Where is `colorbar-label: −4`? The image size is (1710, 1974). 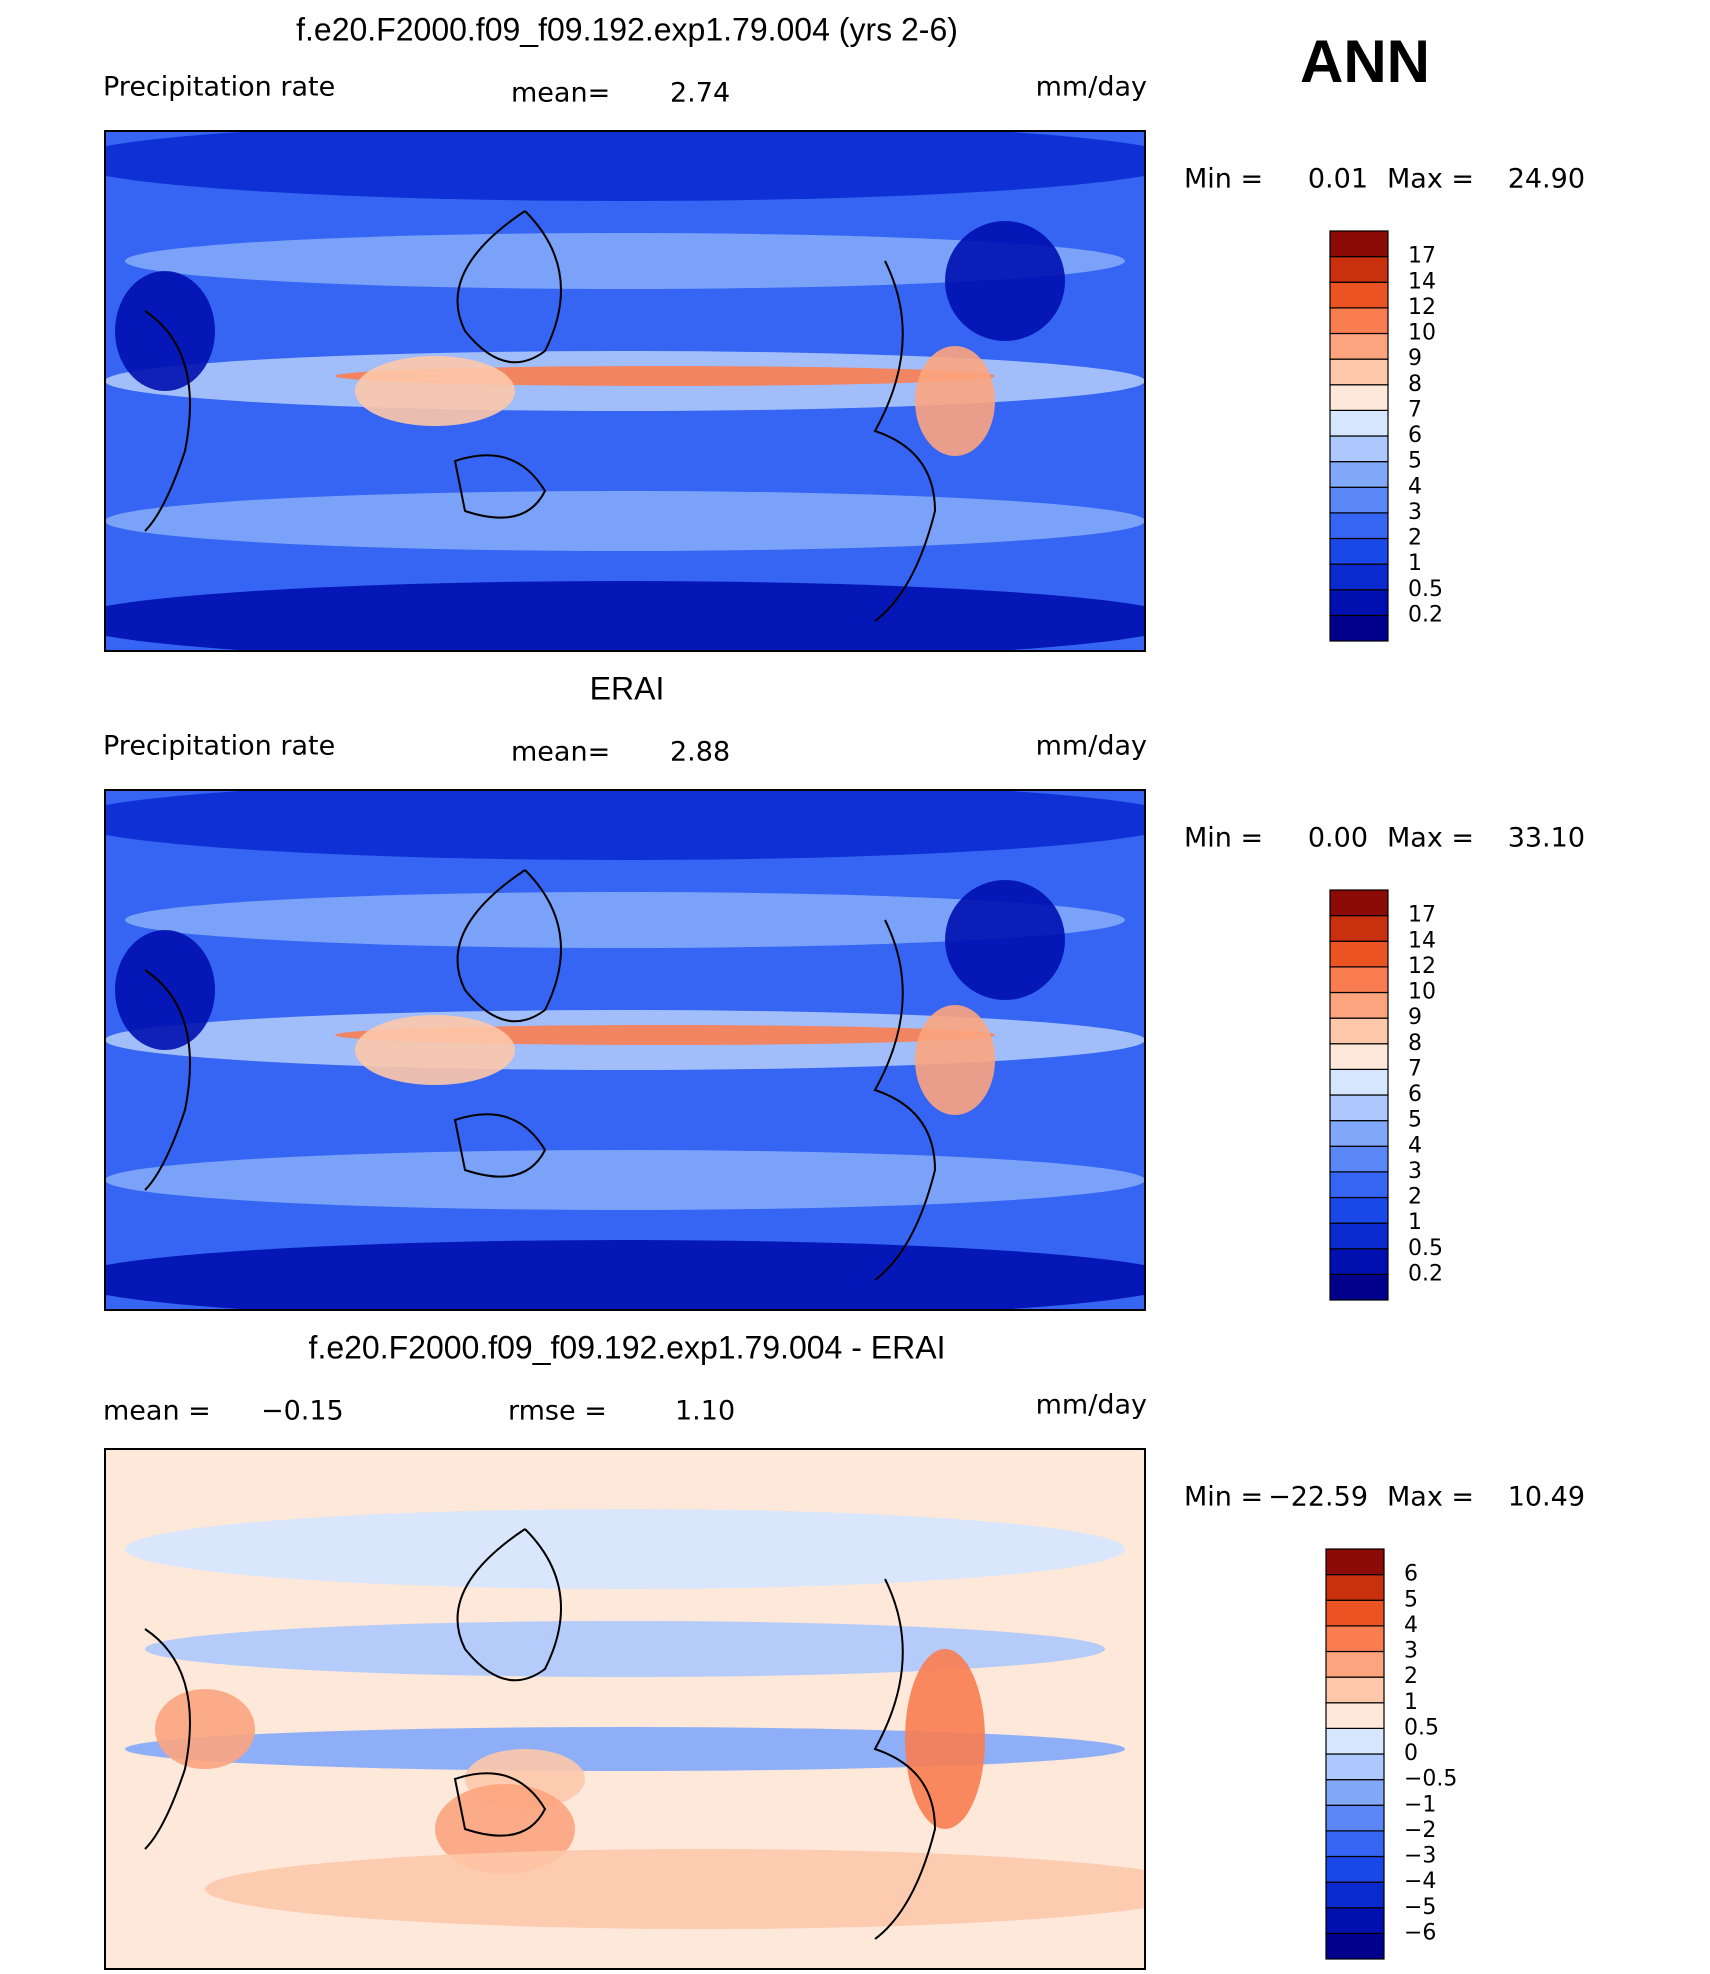
colorbar-label: −4 is located at coordinates (1420, 1881).